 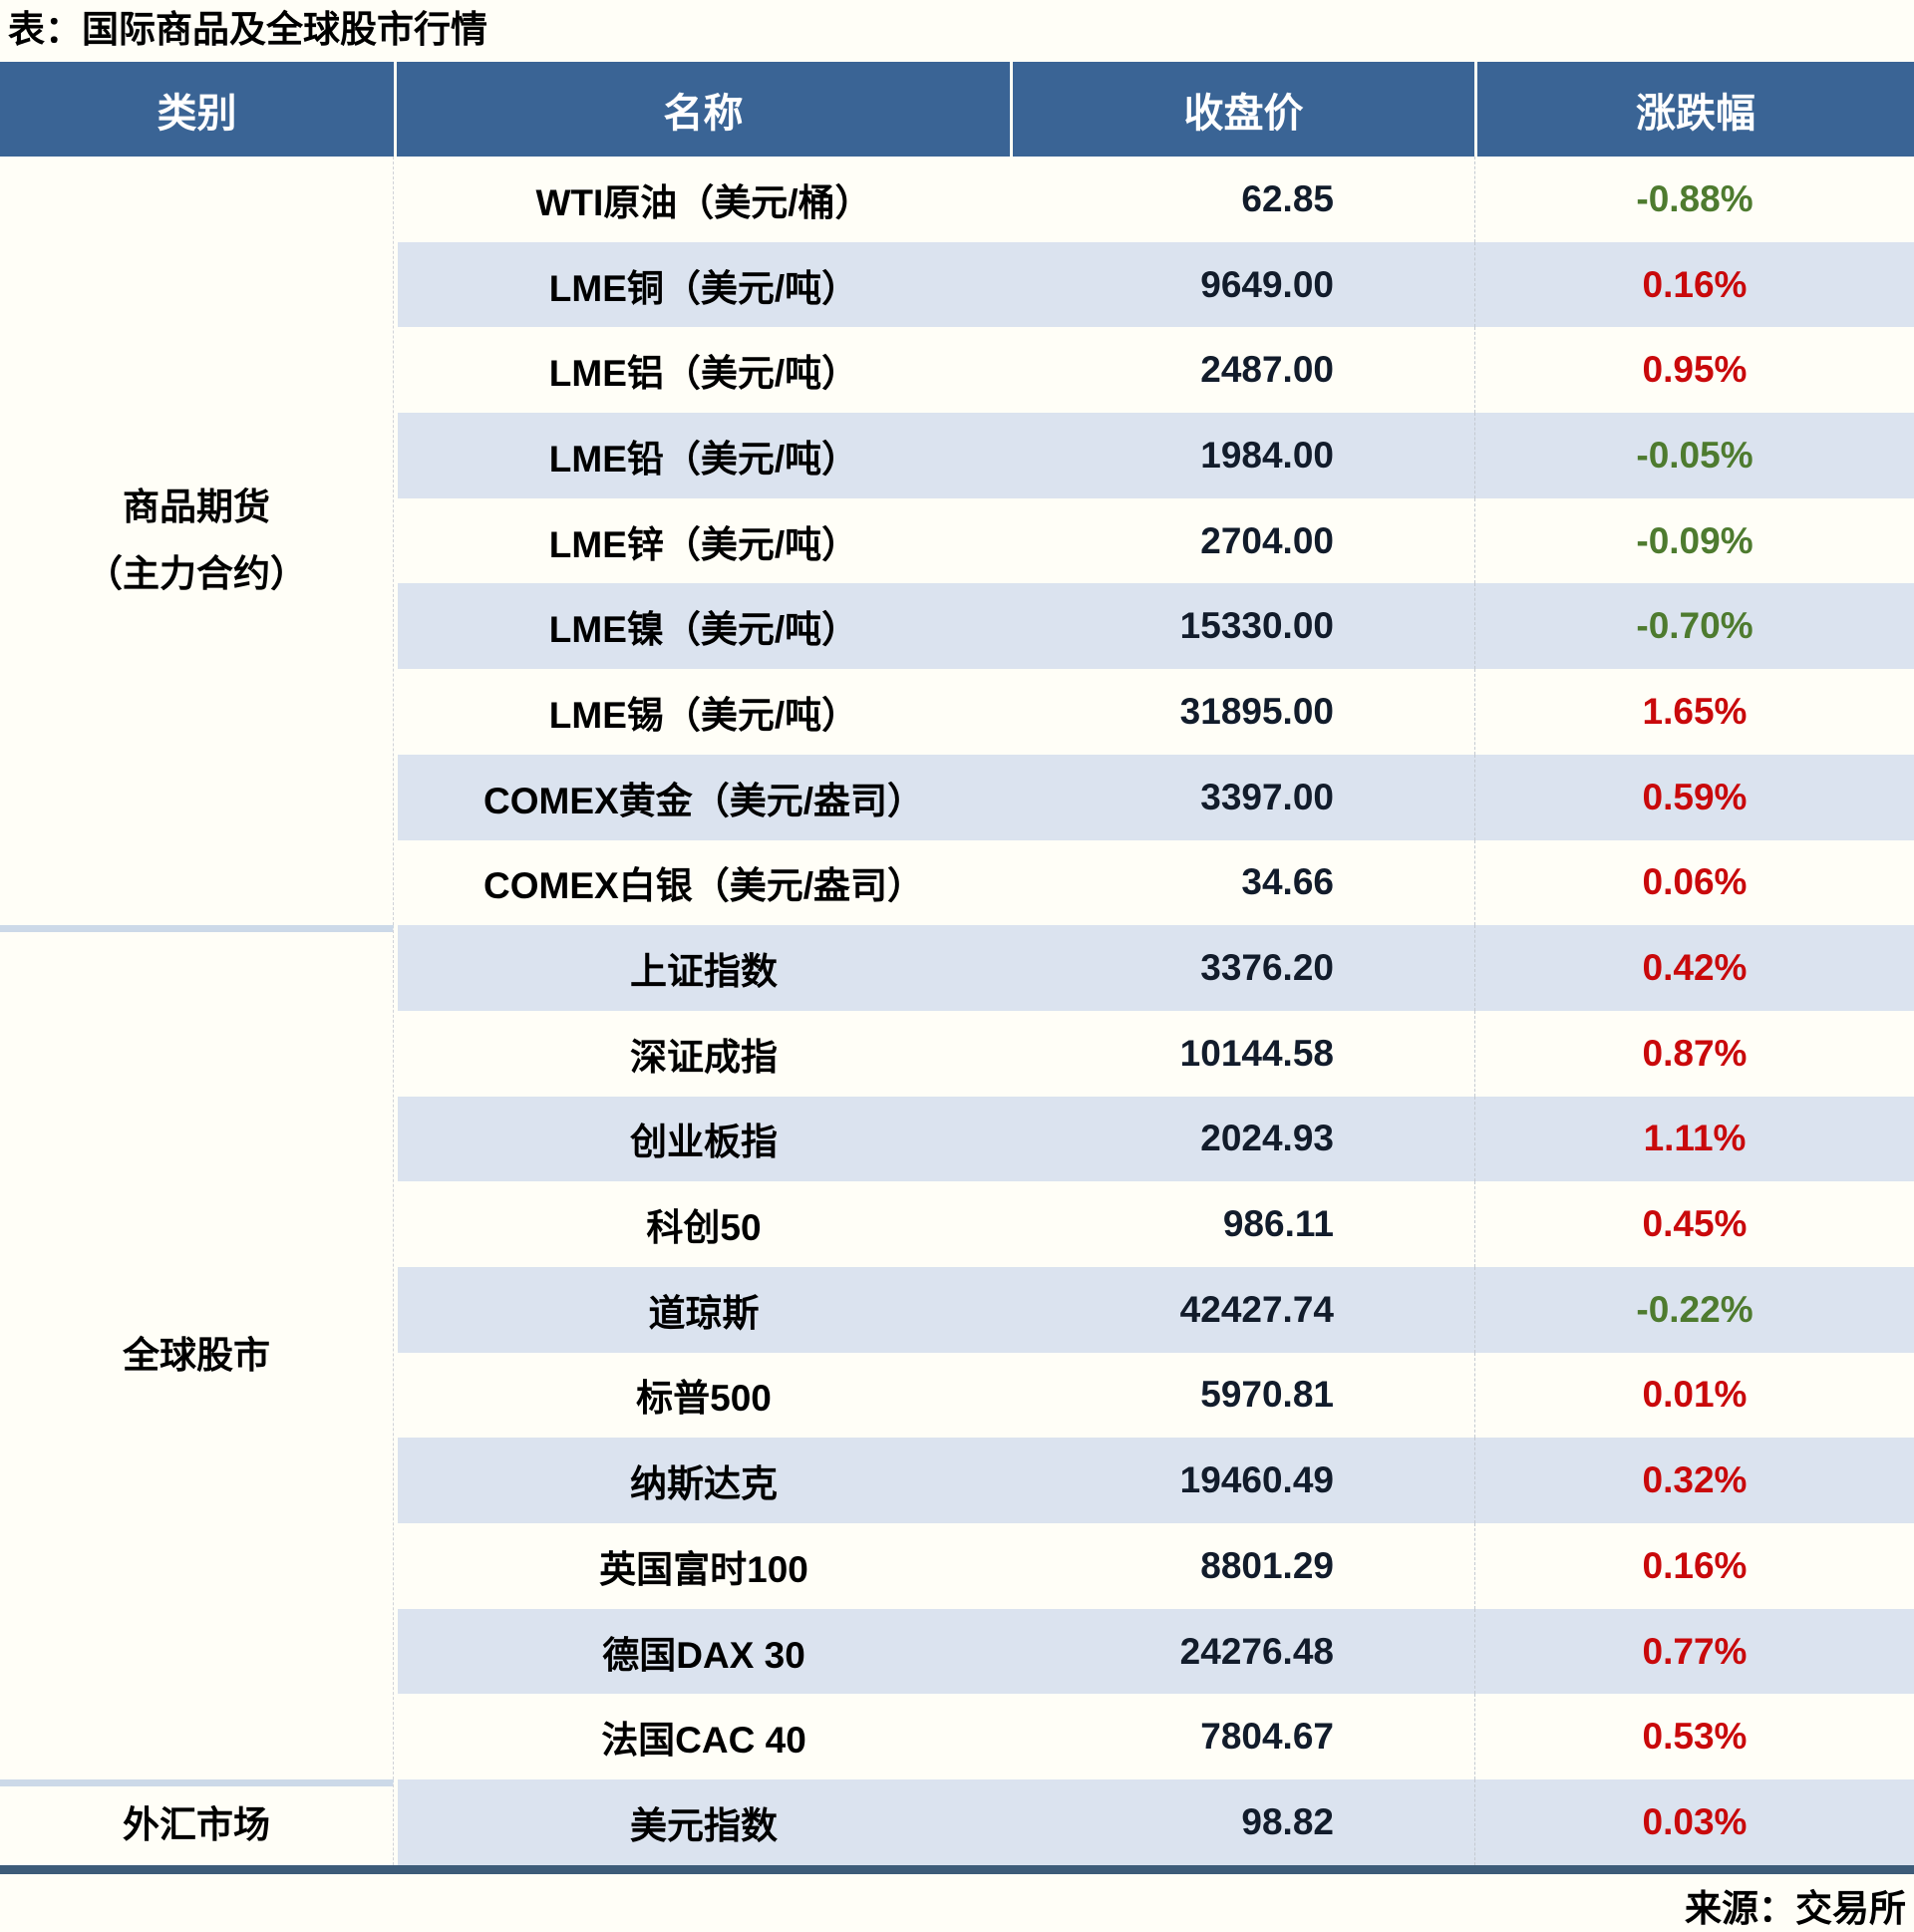 What do you see at coordinates (1242, 1480) in the screenshot?
I see `close-cell: 19460.49` at bounding box center [1242, 1480].